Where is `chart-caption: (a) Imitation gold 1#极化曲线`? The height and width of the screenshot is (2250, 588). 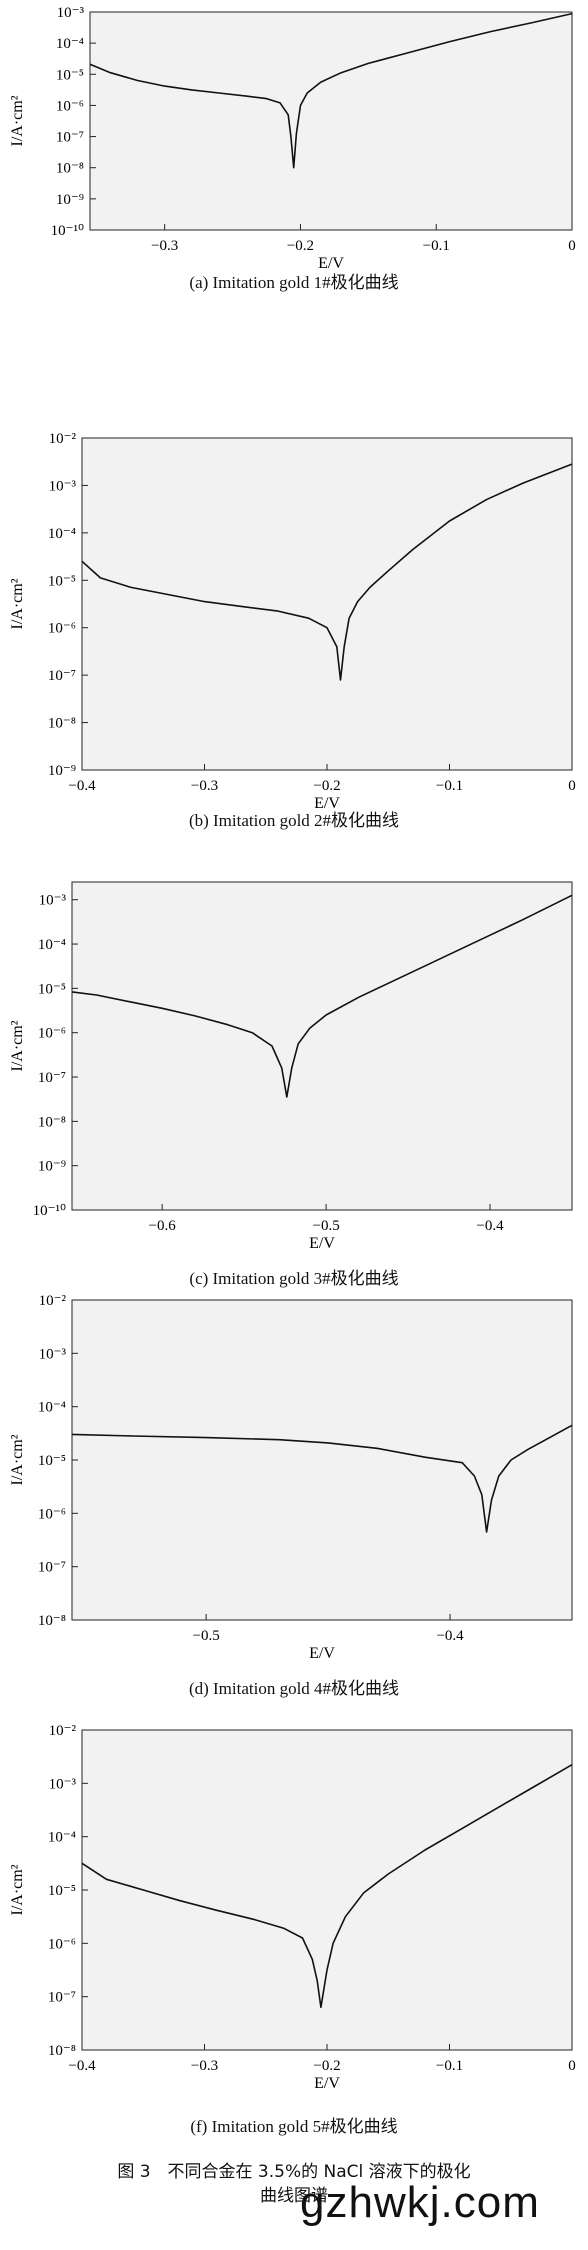
chart-caption: (a) Imitation gold 1#极化曲线 is located at coordinates (294, 282).